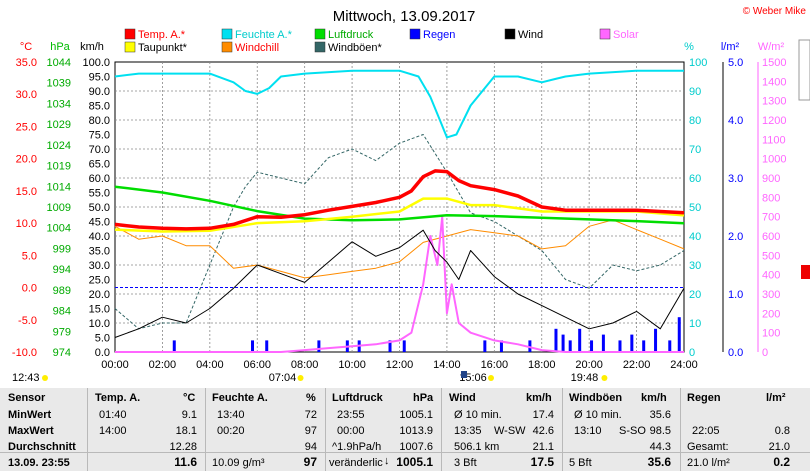 This screenshot has width=810, height=471. What do you see at coordinates (113, 415) in the screenshot?
I see `temp-min-time: 01:40` at bounding box center [113, 415].